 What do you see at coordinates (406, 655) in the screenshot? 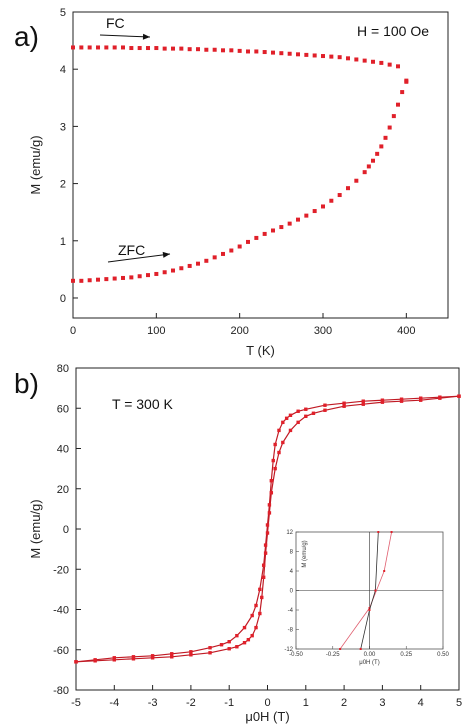
I see `inset-xtick-label-3: 0.25` at bounding box center [406, 655].